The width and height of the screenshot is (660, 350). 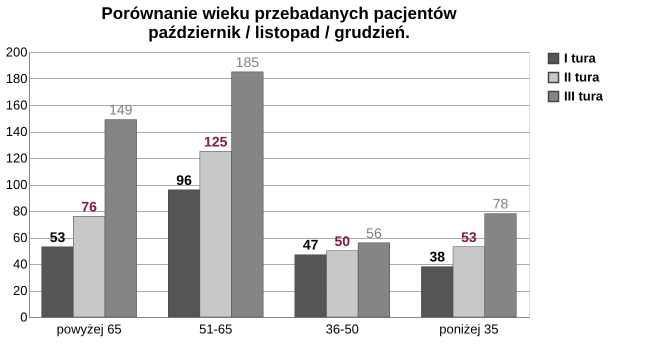 I want to click on data-label: 56, so click(x=374, y=232).